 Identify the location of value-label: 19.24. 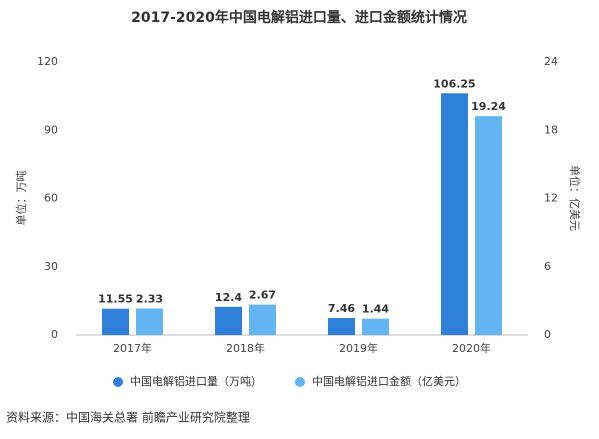
(488, 106).